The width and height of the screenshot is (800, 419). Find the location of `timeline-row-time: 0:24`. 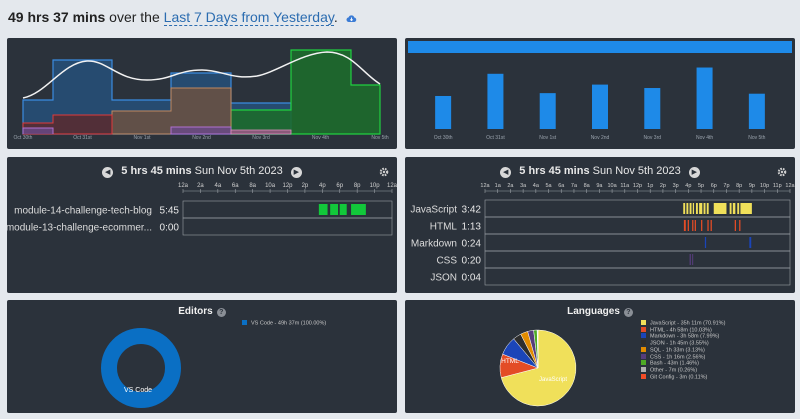

timeline-row-time: 0:24 is located at coordinates (472, 244).